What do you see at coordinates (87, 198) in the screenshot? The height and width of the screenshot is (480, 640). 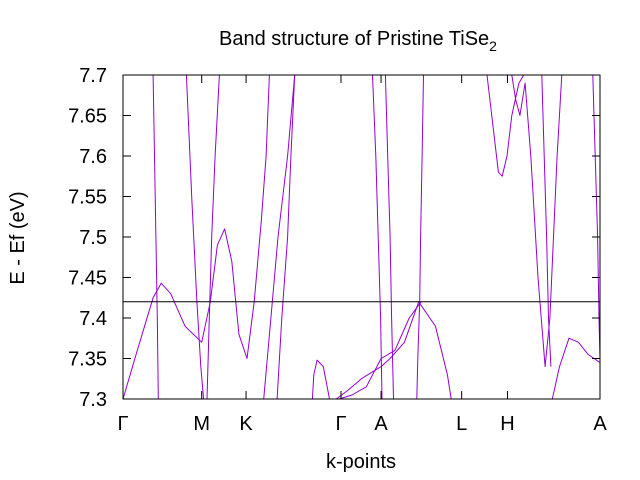 I see `y-tick-label: 7.55` at bounding box center [87, 198].